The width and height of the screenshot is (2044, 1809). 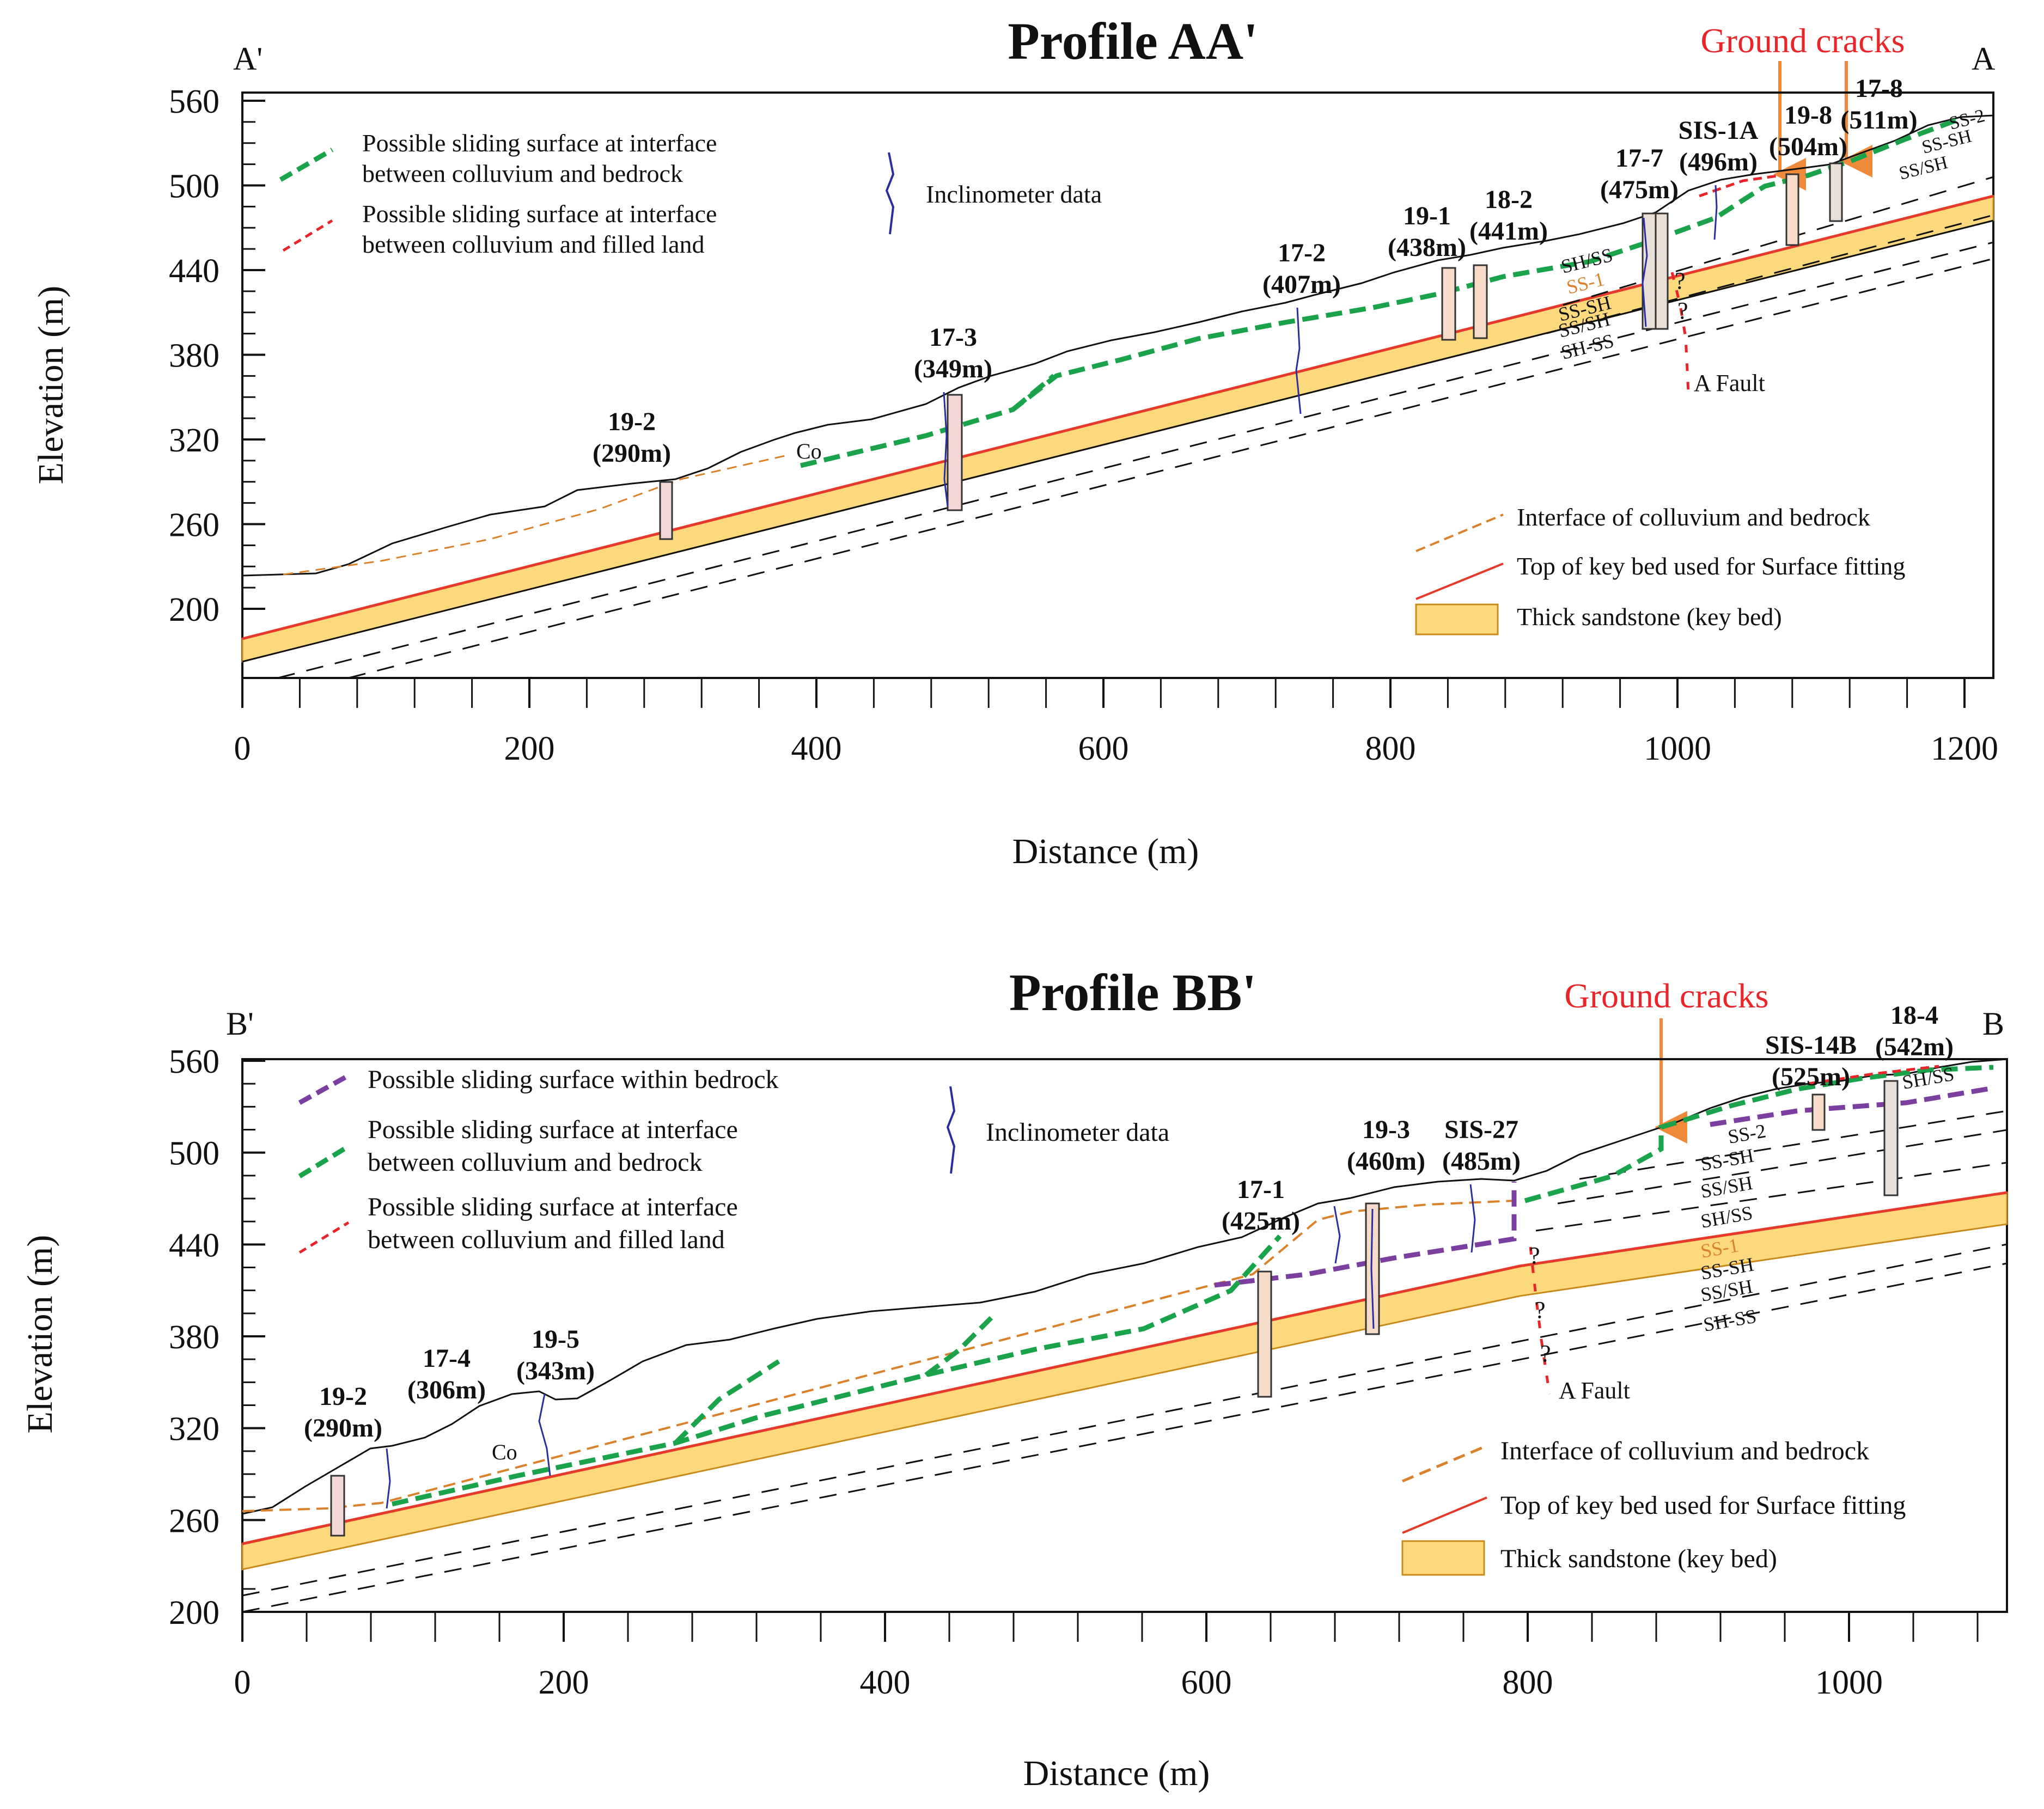 I want to click on borehole-elevation-label: (438m), so click(x=1427, y=247).